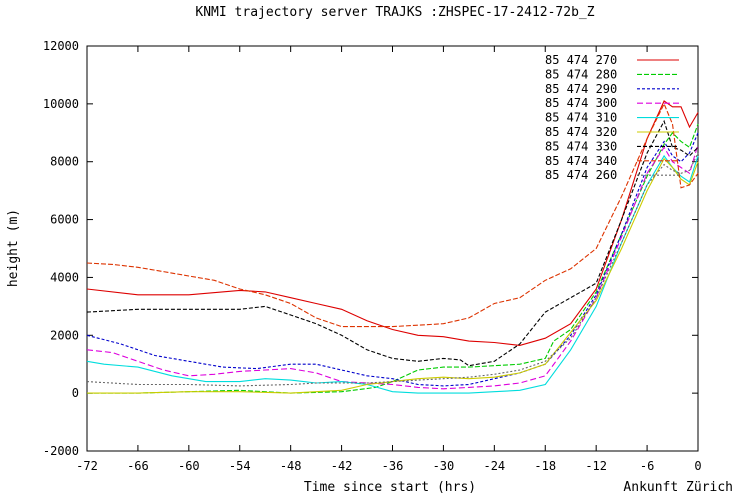 The height and width of the screenshot is (500, 736). I want to click on legend-label: 85 474 330, so click(581, 146).